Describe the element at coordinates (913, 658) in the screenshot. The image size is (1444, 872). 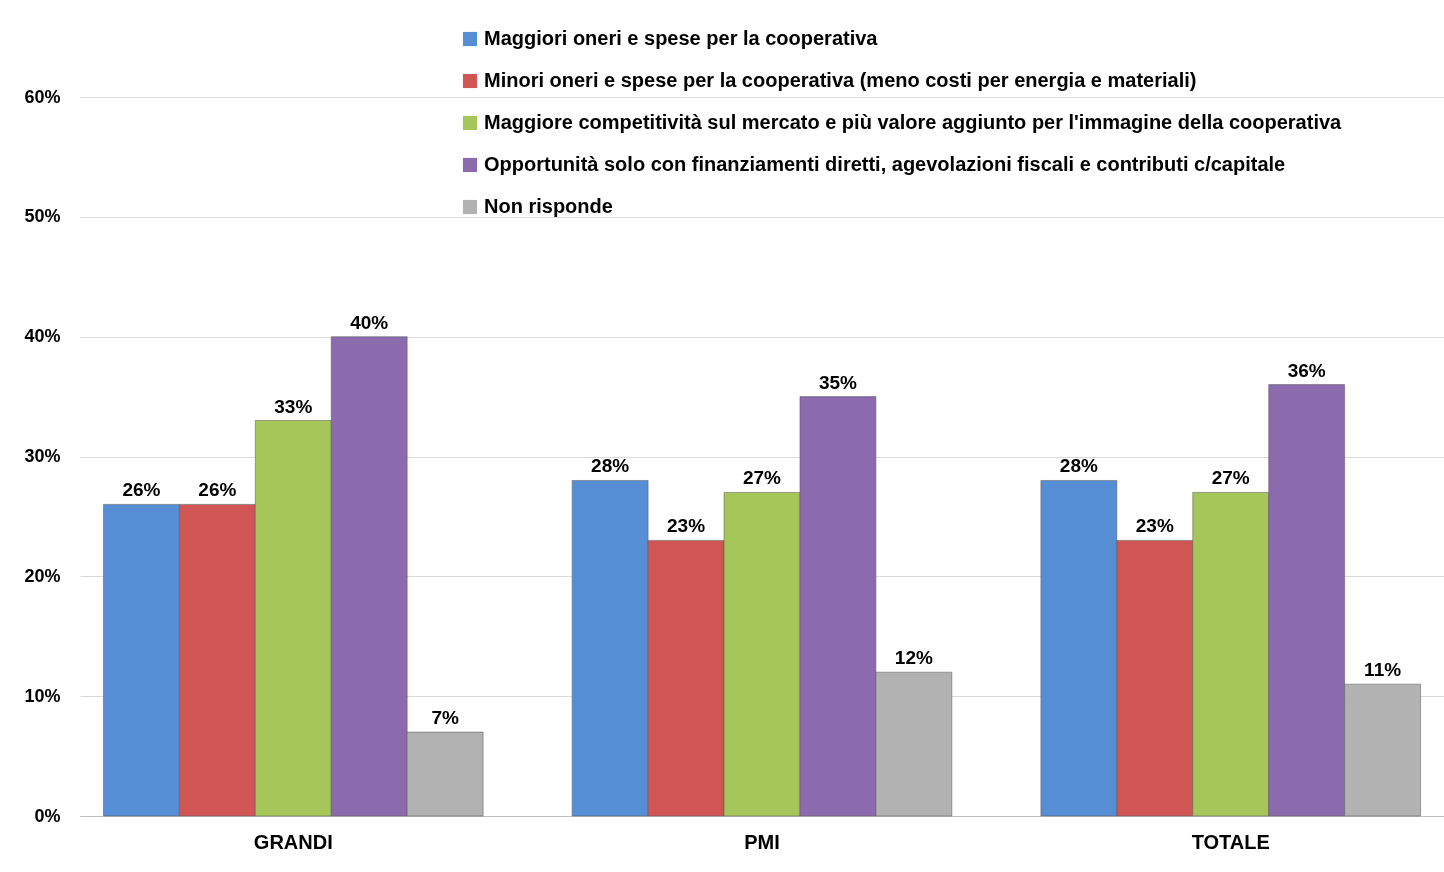
I see `data-label: 12%` at that location.